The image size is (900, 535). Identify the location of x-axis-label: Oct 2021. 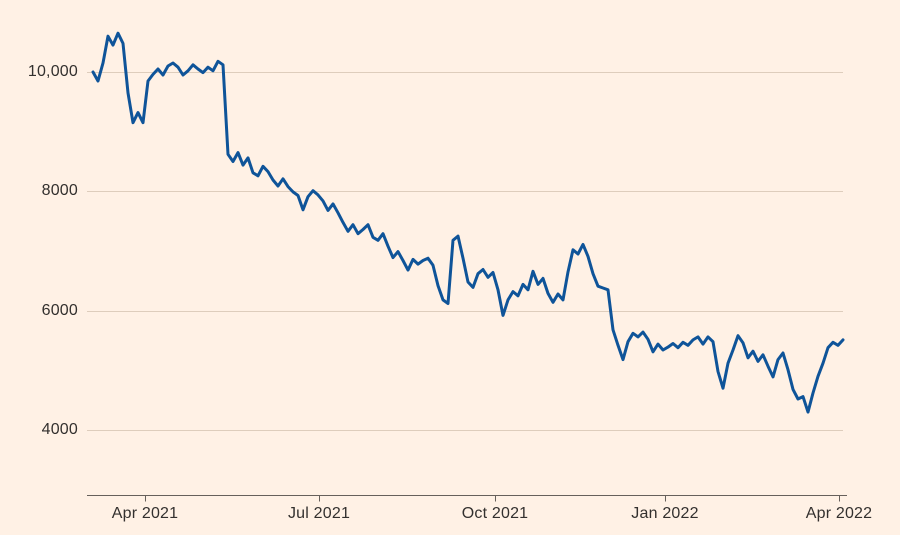
(495, 513).